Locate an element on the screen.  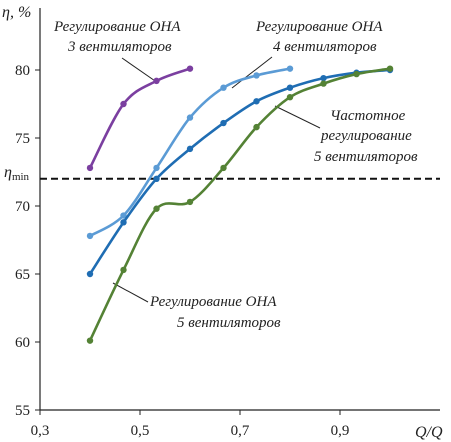
series-line-s3 is located at coordinates (140, 118).